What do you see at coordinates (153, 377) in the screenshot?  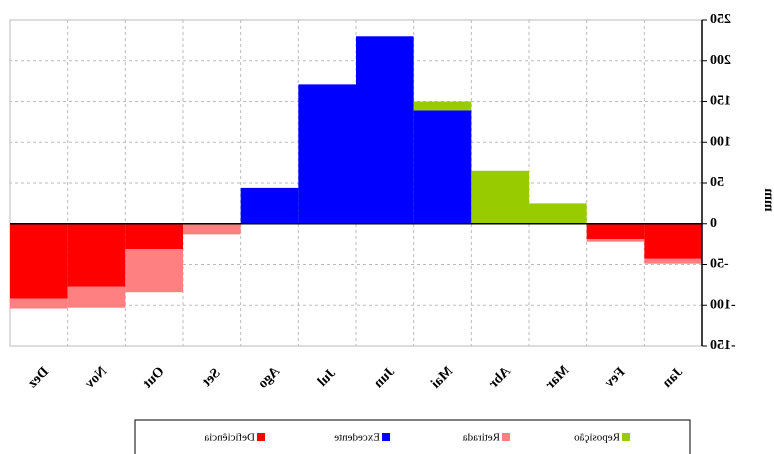 I see `x-tick-label: Out` at bounding box center [153, 377].